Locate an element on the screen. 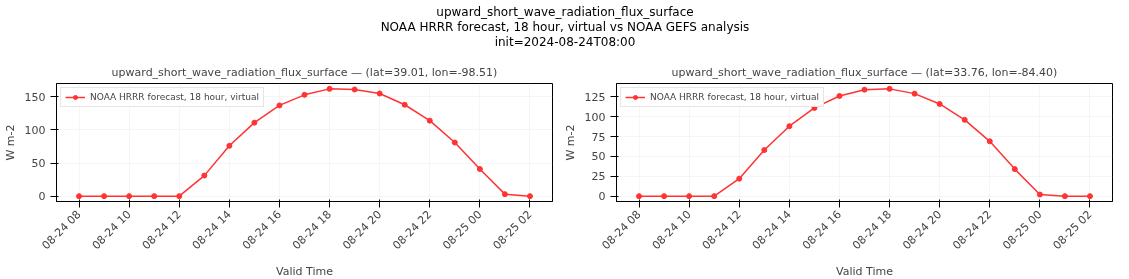 The width and height of the screenshot is (1129, 279). chart-title: upward_short_wave_radiation_flux_surface — (lat=39.01, lon=-98.51) is located at coordinates (304, 72).